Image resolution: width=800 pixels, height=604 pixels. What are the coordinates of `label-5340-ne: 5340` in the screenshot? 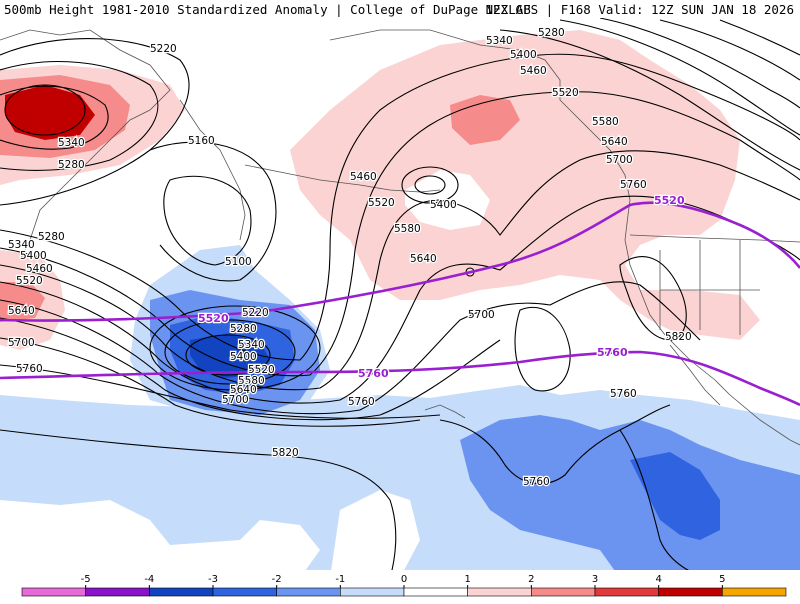 It's located at (499, 41).